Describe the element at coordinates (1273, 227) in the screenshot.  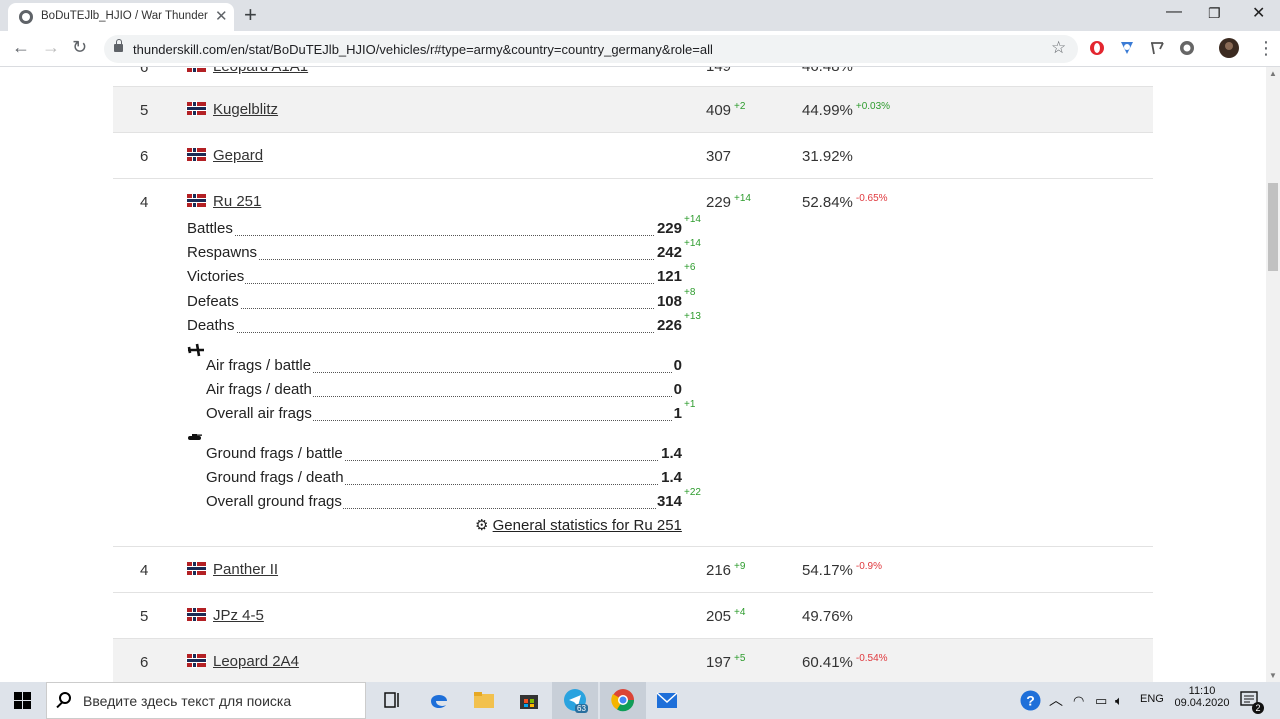
I see `scrollbar-thumb` at that location.